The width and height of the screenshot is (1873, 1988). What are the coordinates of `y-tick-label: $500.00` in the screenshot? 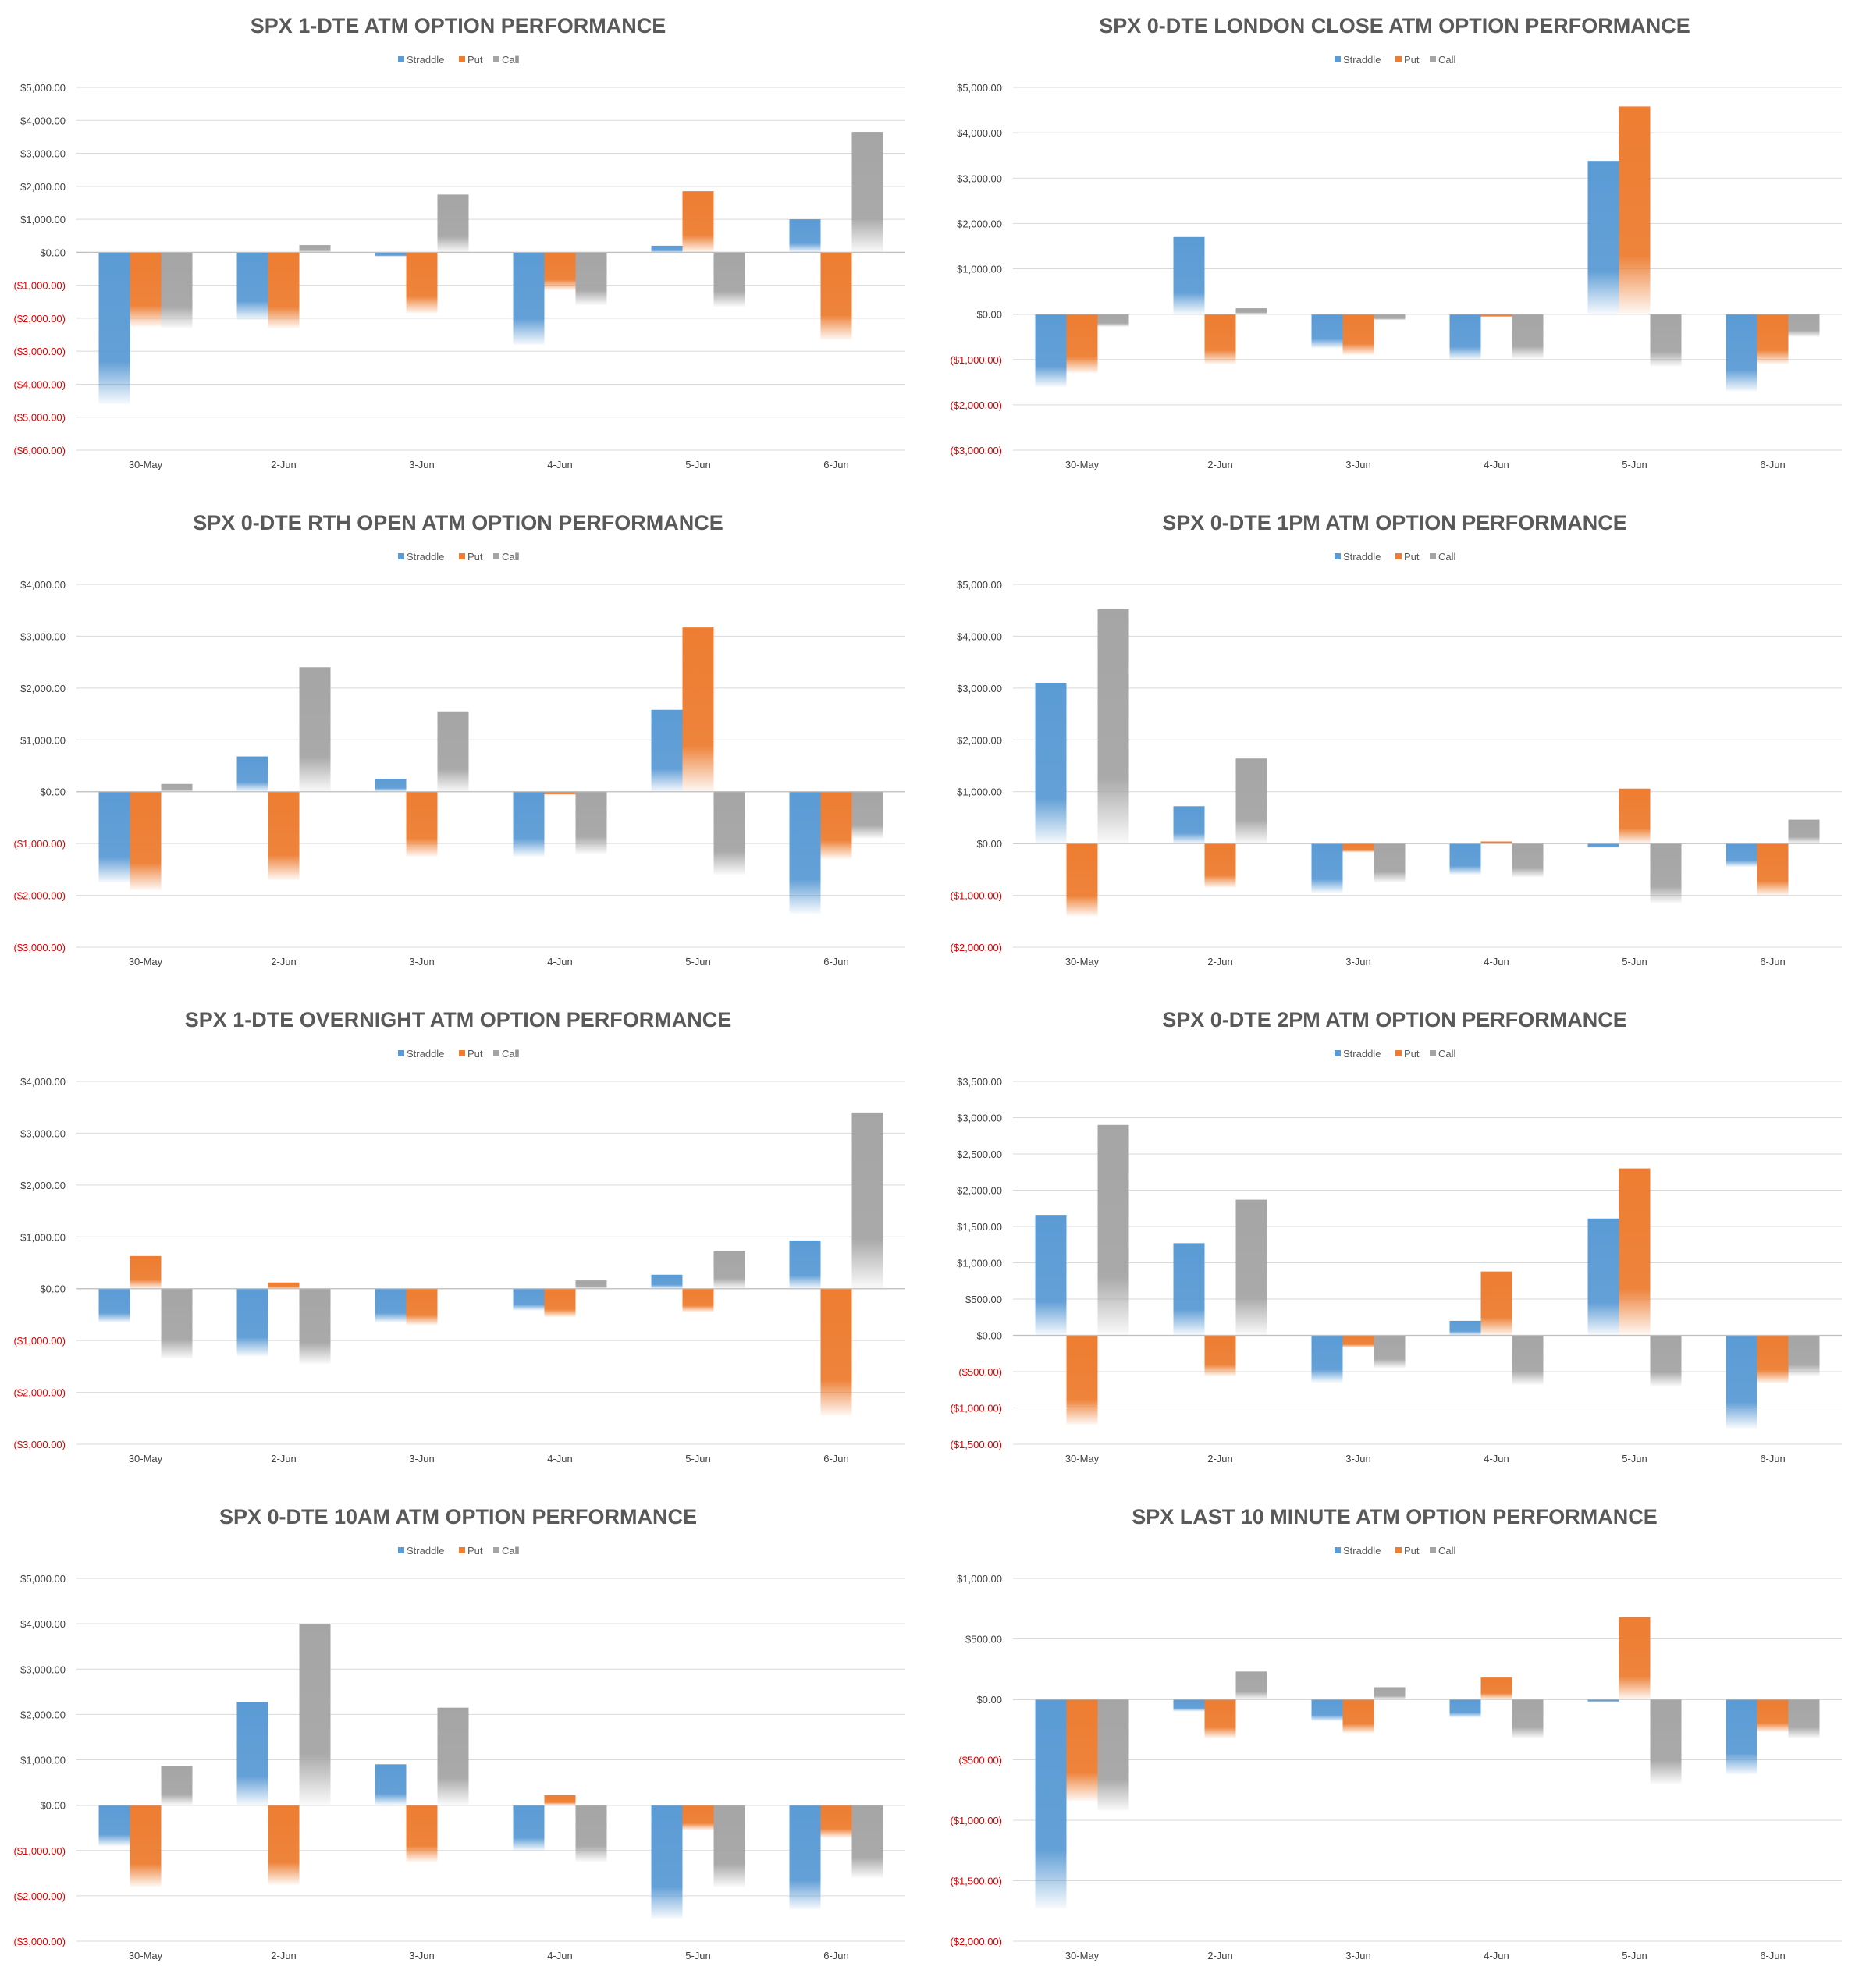 It's located at (983, 1639).